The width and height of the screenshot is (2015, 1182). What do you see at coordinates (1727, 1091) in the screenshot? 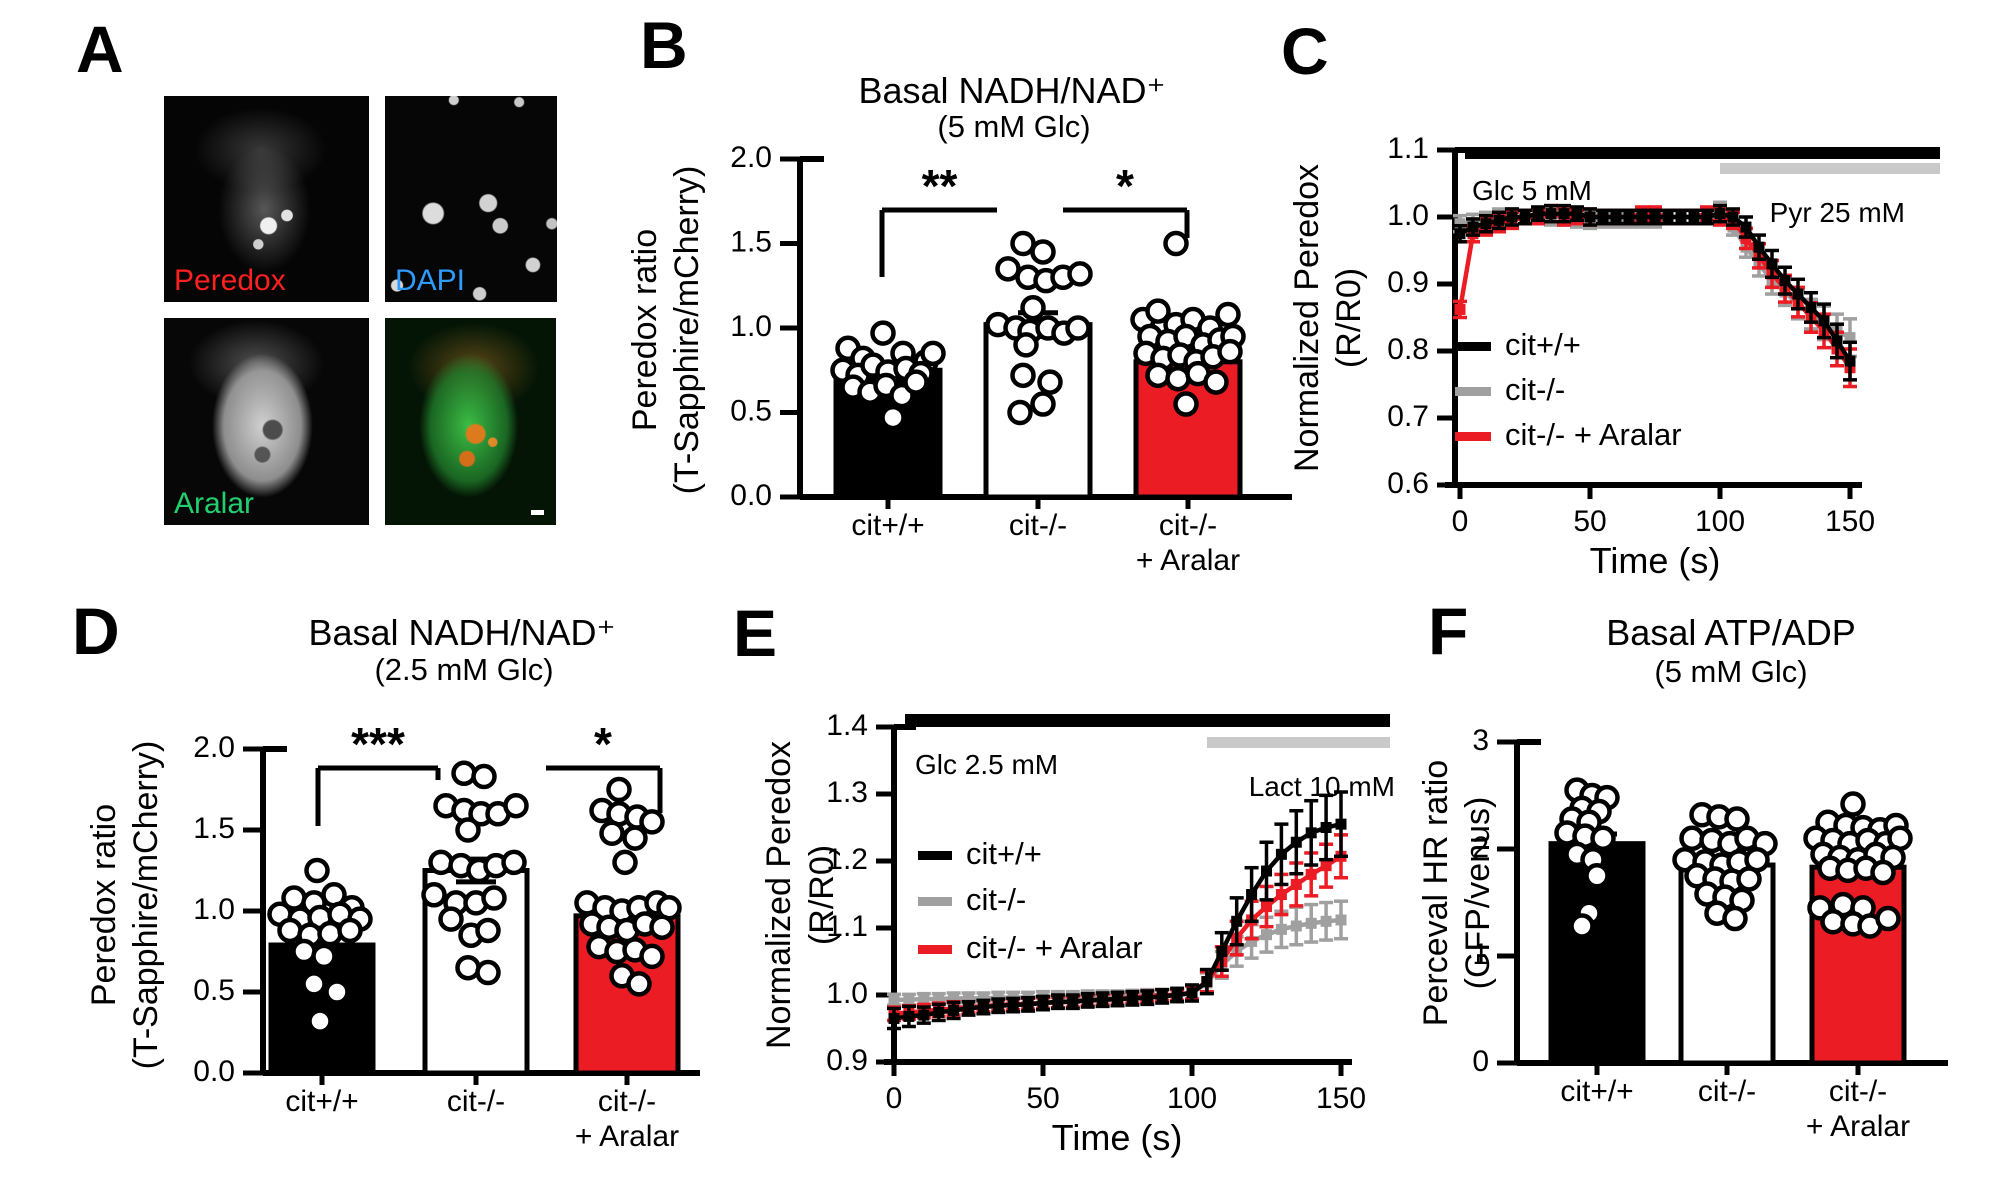
I see `panel-f-category-label: cit-/-` at bounding box center [1727, 1091].